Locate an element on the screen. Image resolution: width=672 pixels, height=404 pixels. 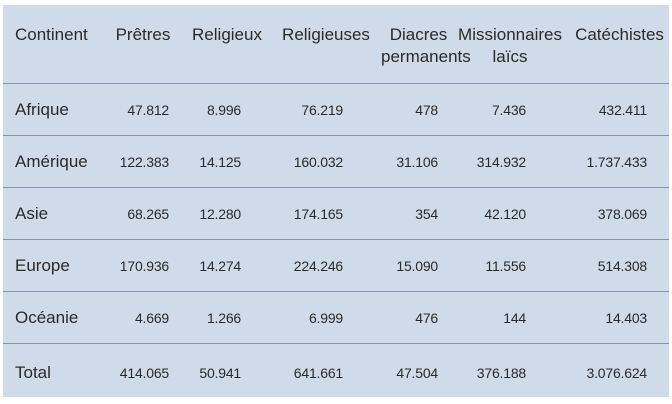
column-header-label: Continent is located at coordinates (51, 25).